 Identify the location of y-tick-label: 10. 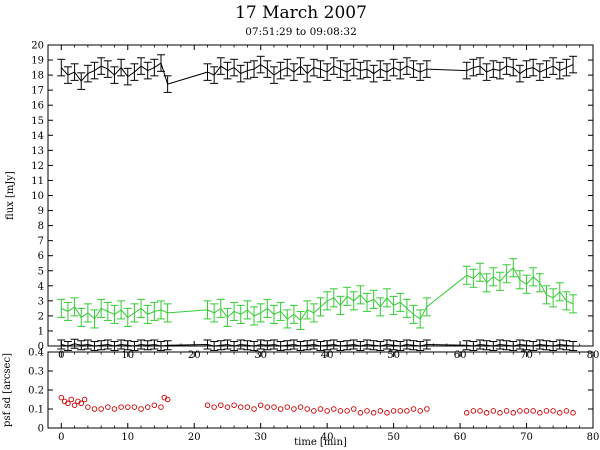
(37, 196).